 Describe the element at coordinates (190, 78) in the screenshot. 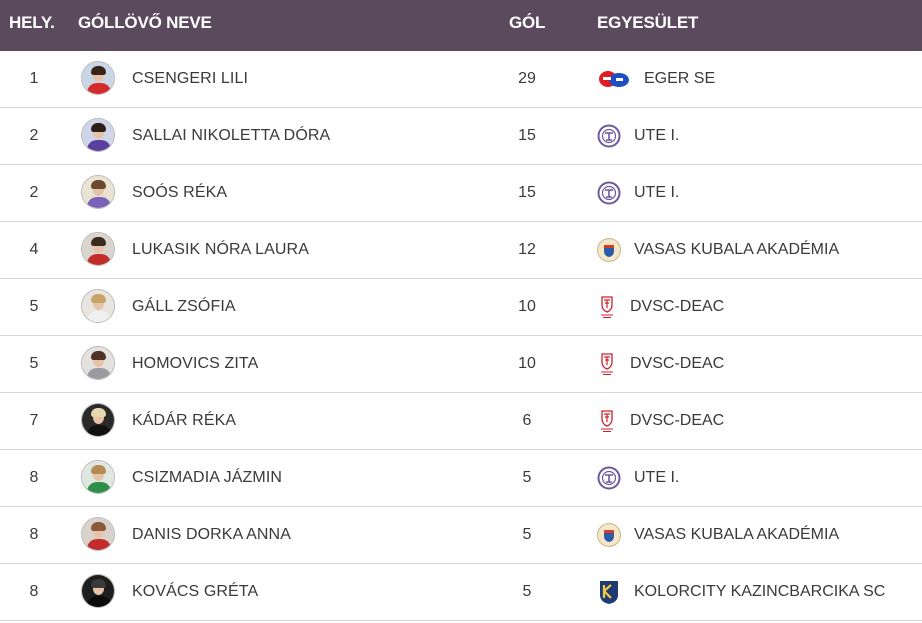

I see `player-name: CSENGERI LILI` at that location.